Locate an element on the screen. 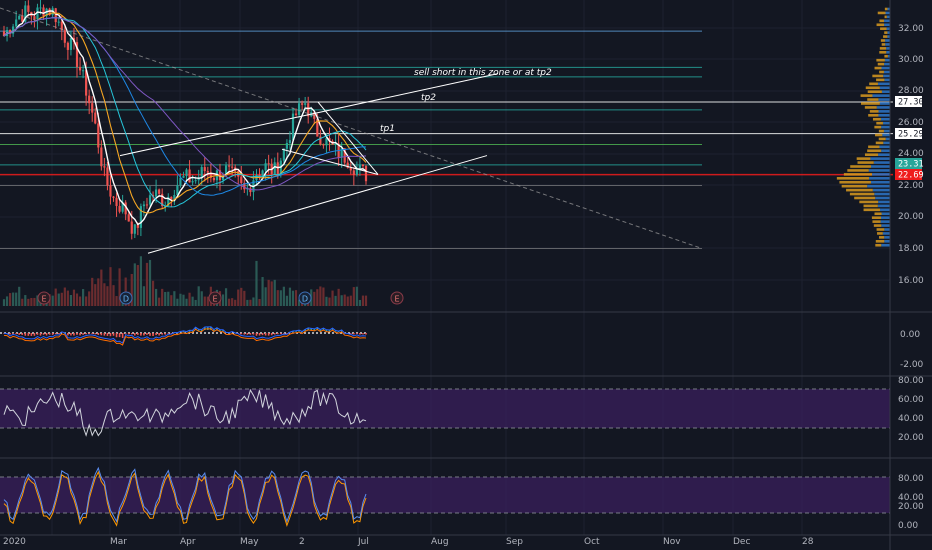 The width and height of the screenshot is (932, 550). macd-axis: 0.00 -2.00 is located at coordinates (912, 350).